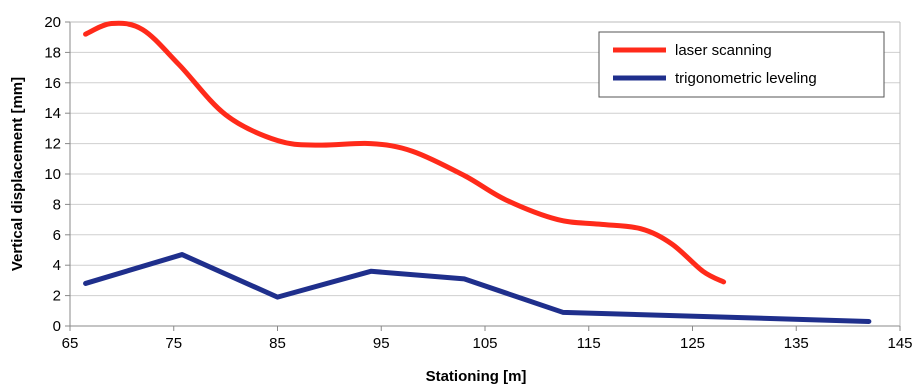  Describe the element at coordinates (57, 235) in the screenshot. I see `y-tick-label: 6` at that location.